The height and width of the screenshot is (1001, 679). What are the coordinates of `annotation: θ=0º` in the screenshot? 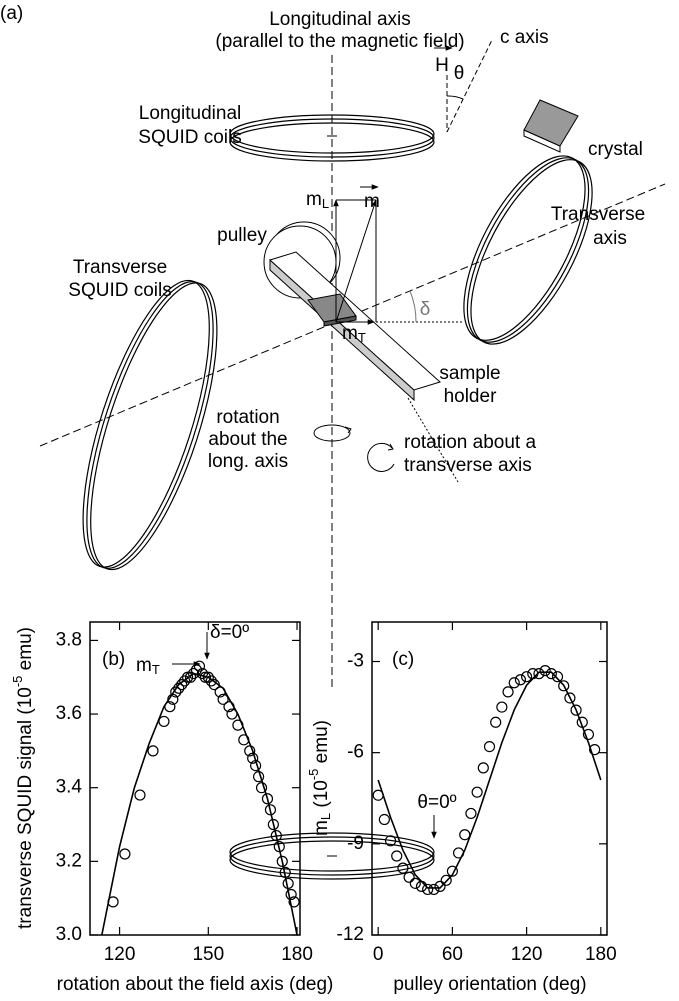 It's located at (436, 802).